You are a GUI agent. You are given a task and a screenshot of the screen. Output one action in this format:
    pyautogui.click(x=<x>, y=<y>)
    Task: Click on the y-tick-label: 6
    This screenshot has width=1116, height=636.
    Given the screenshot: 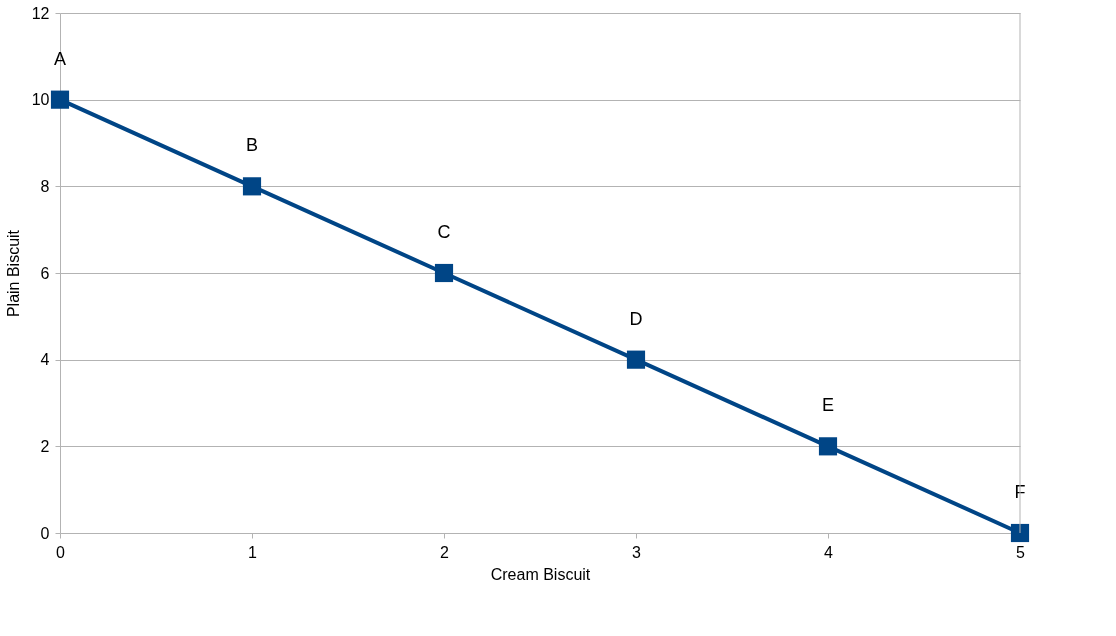 What is the action you would take?
    pyautogui.click(x=45, y=273)
    